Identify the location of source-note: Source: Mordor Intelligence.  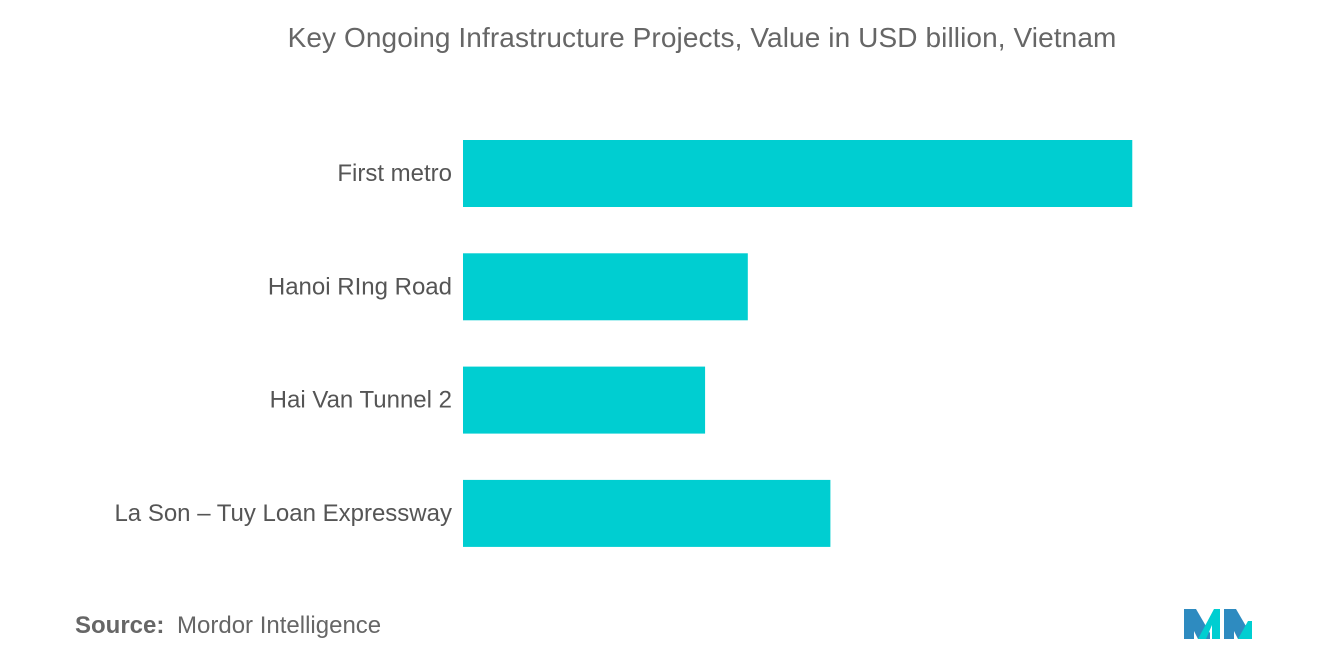
(228, 626).